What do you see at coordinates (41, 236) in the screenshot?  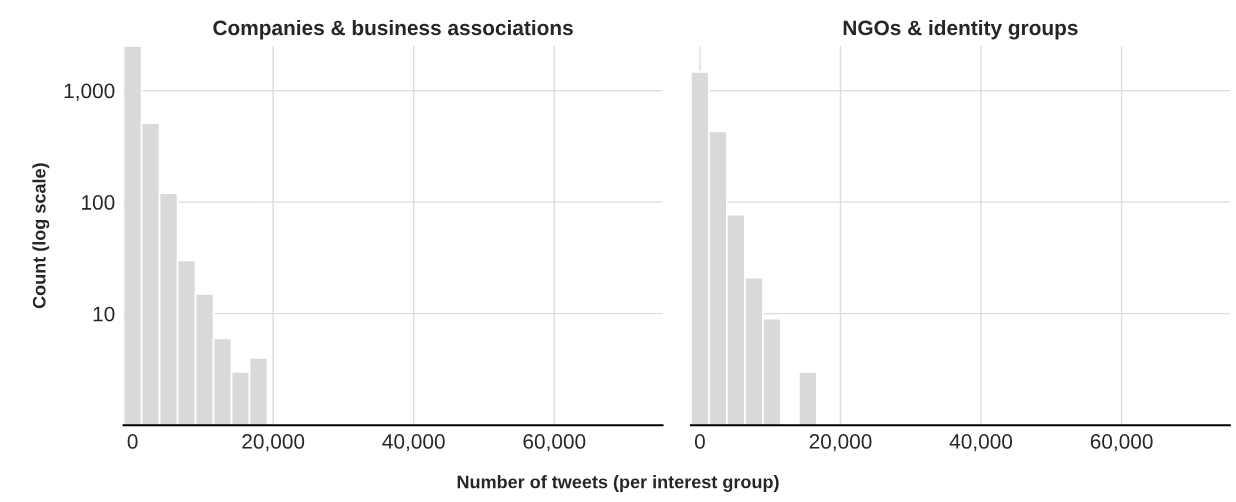 I see `y-axis-title: Count (log scale)` at bounding box center [41, 236].